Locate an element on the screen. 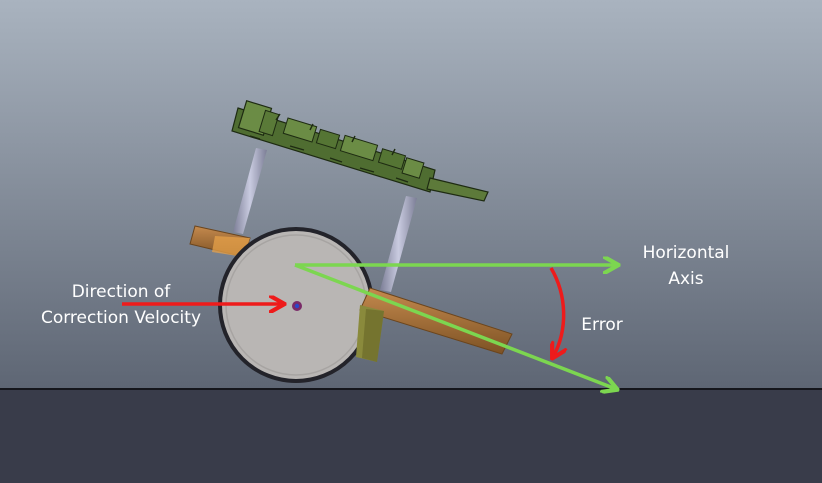 The width and height of the screenshot is (822, 483). direction-label-line2: Correction Velocity is located at coordinates (121, 318).